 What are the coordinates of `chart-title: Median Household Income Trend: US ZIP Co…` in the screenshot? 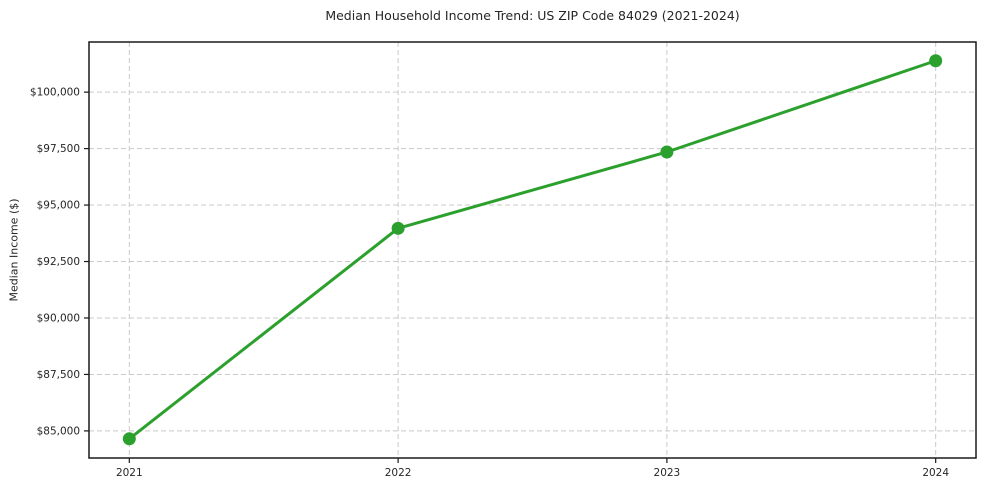 It's located at (532, 15).